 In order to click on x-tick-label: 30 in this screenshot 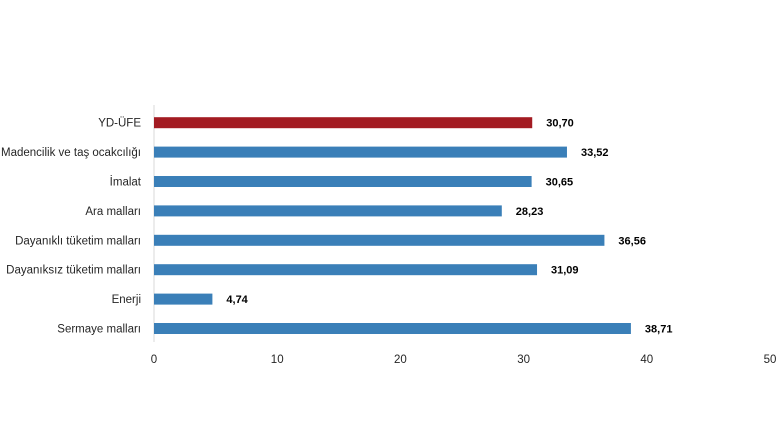, I will do `click(523, 360)`.